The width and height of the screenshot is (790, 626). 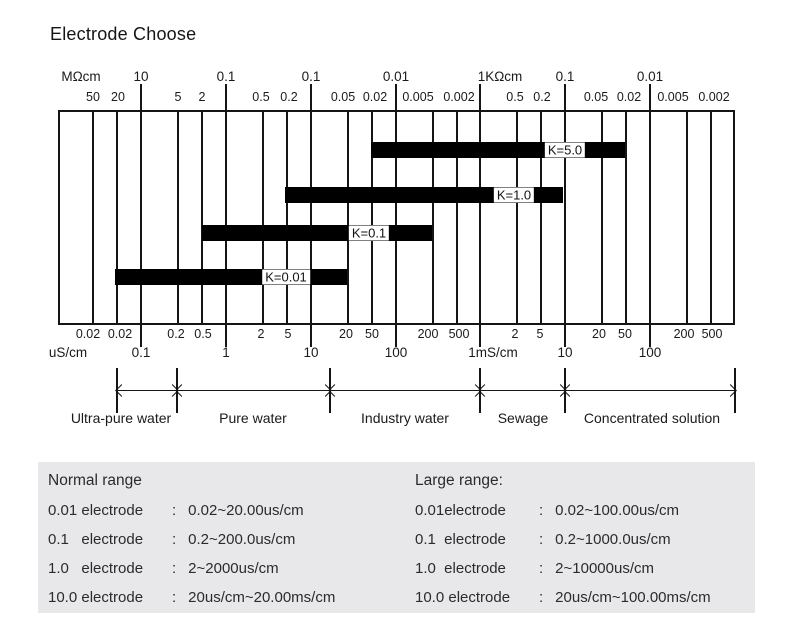 I want to click on electrode-range-row: 0.01 electrode:0.02~20.00us/cm, so click(x=191, y=510).